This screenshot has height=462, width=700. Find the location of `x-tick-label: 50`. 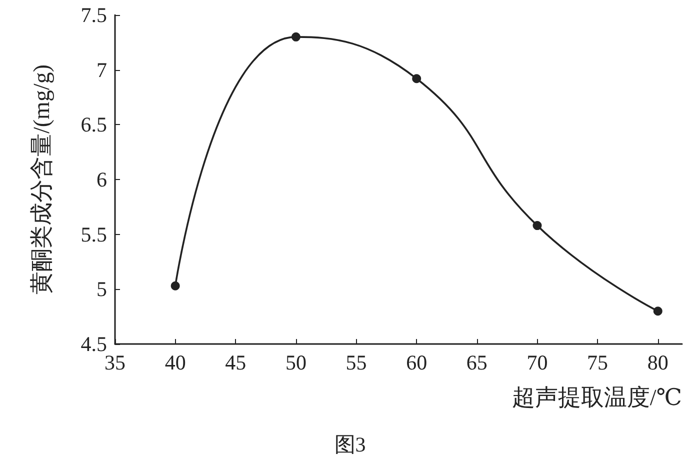

x-tick-label: 50 is located at coordinates (295, 362).